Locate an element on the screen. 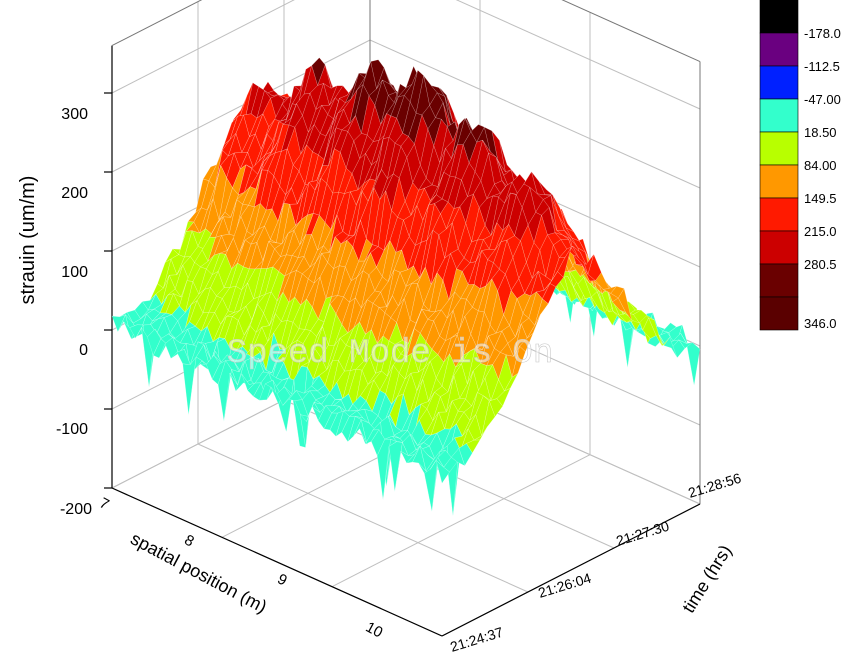  y-ticks: 21:24:37 21:26:04 21:27:30 21:28:56 is located at coordinates (595, 562).